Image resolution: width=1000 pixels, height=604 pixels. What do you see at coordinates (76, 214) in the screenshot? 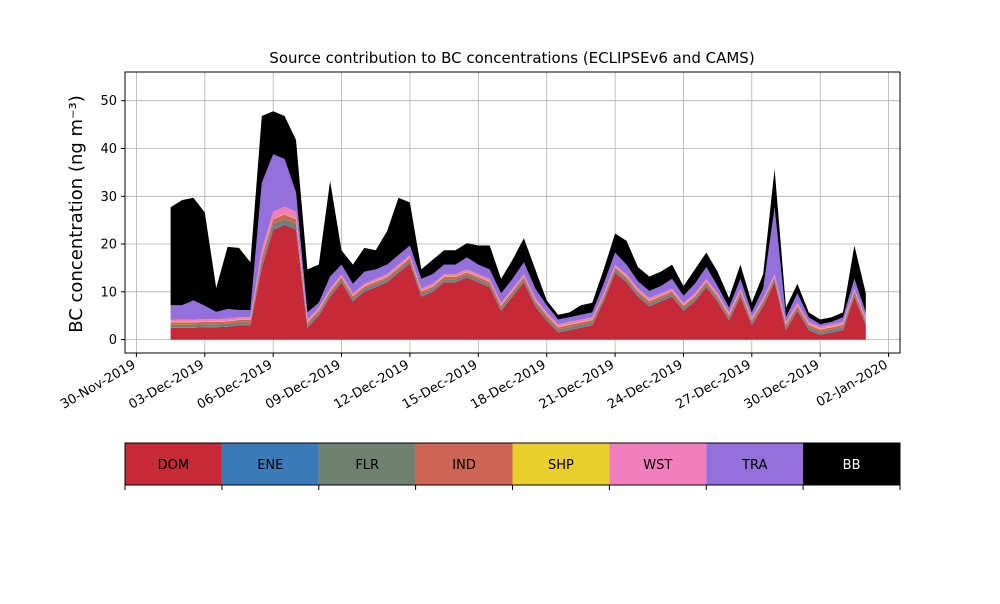
I see `y-axis-label: BC concentration (ng m⁻³)` at bounding box center [76, 214].